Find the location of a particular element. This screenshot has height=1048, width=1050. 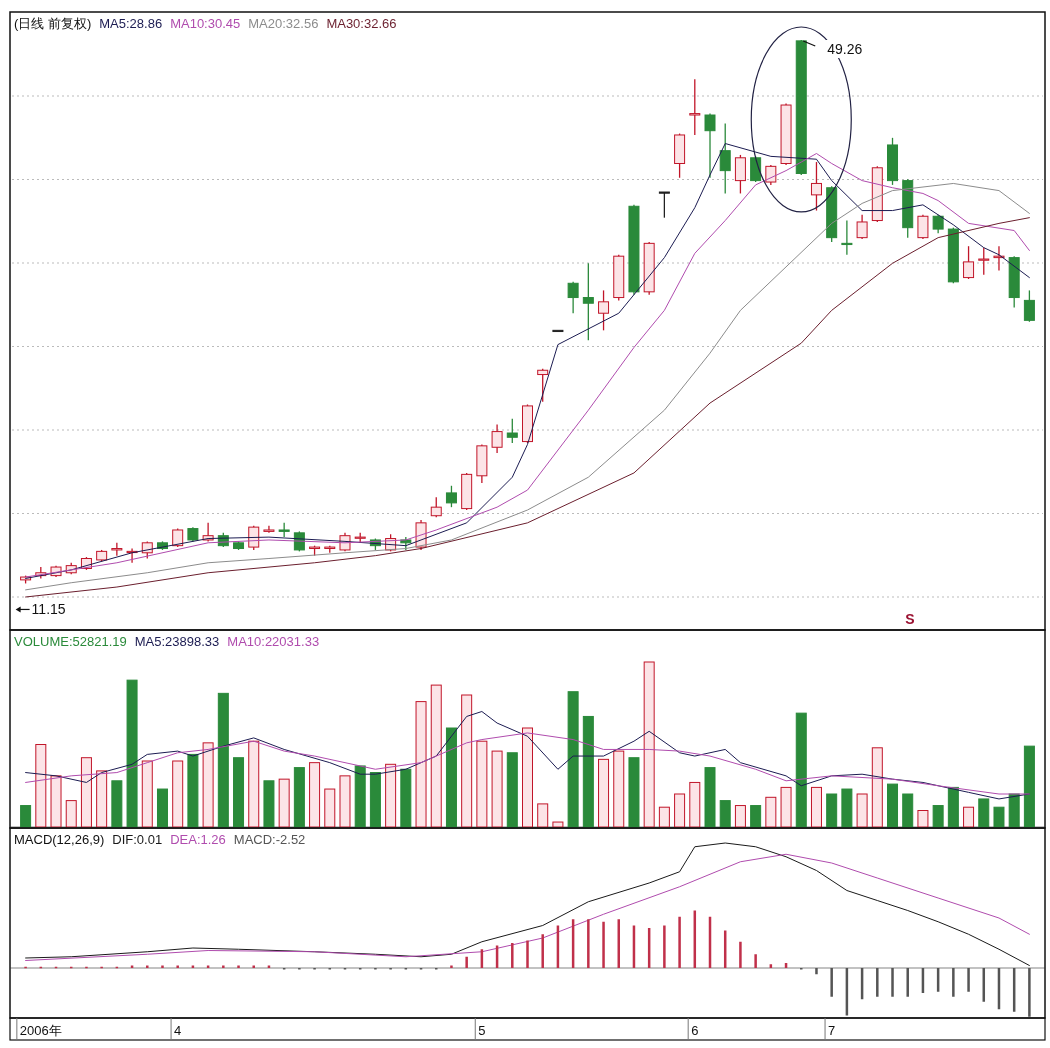

text: VOLUME:52821.19 is located at coordinates (70, 641).